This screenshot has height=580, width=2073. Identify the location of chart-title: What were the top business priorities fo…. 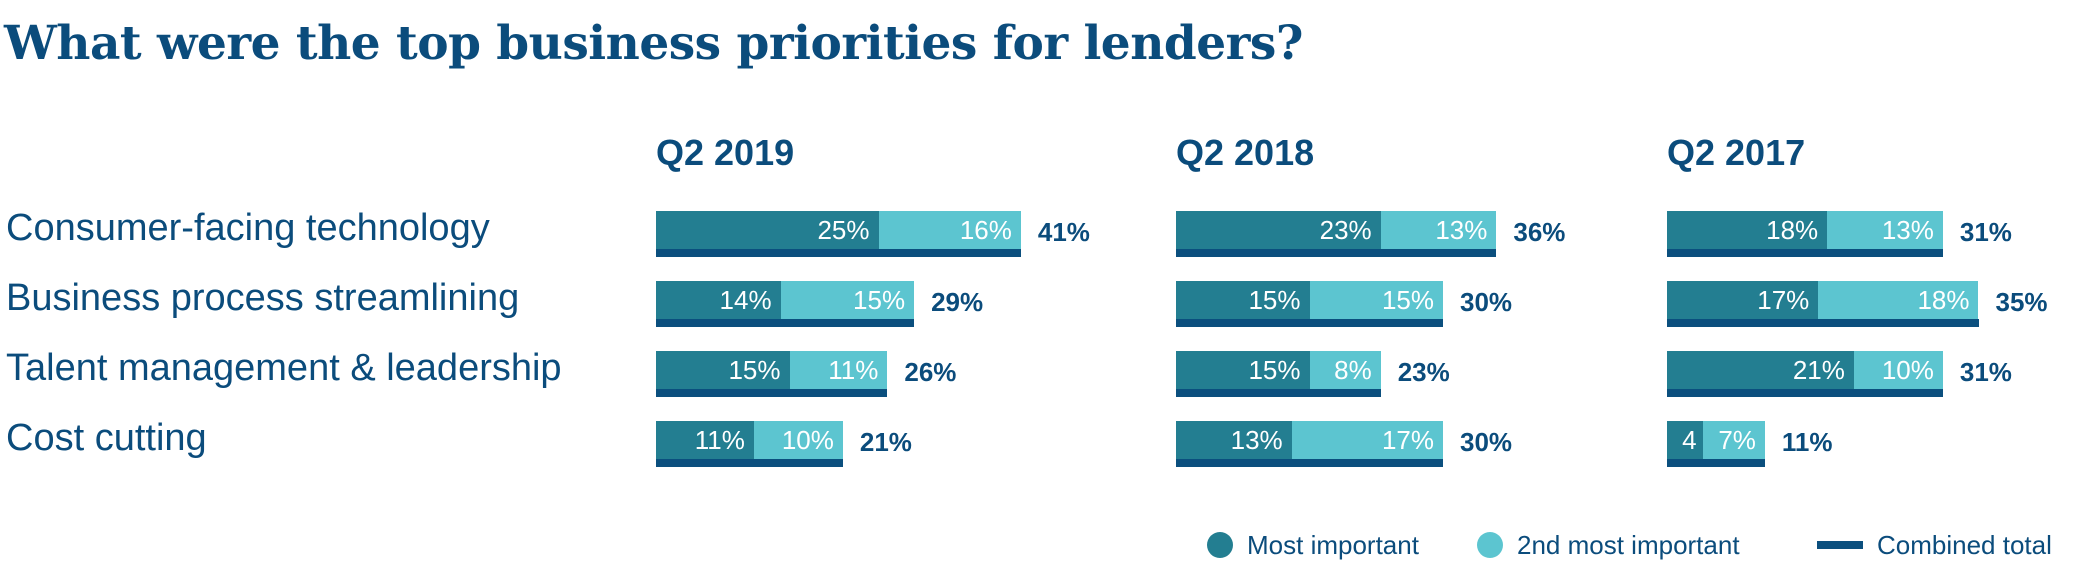
(653, 43).